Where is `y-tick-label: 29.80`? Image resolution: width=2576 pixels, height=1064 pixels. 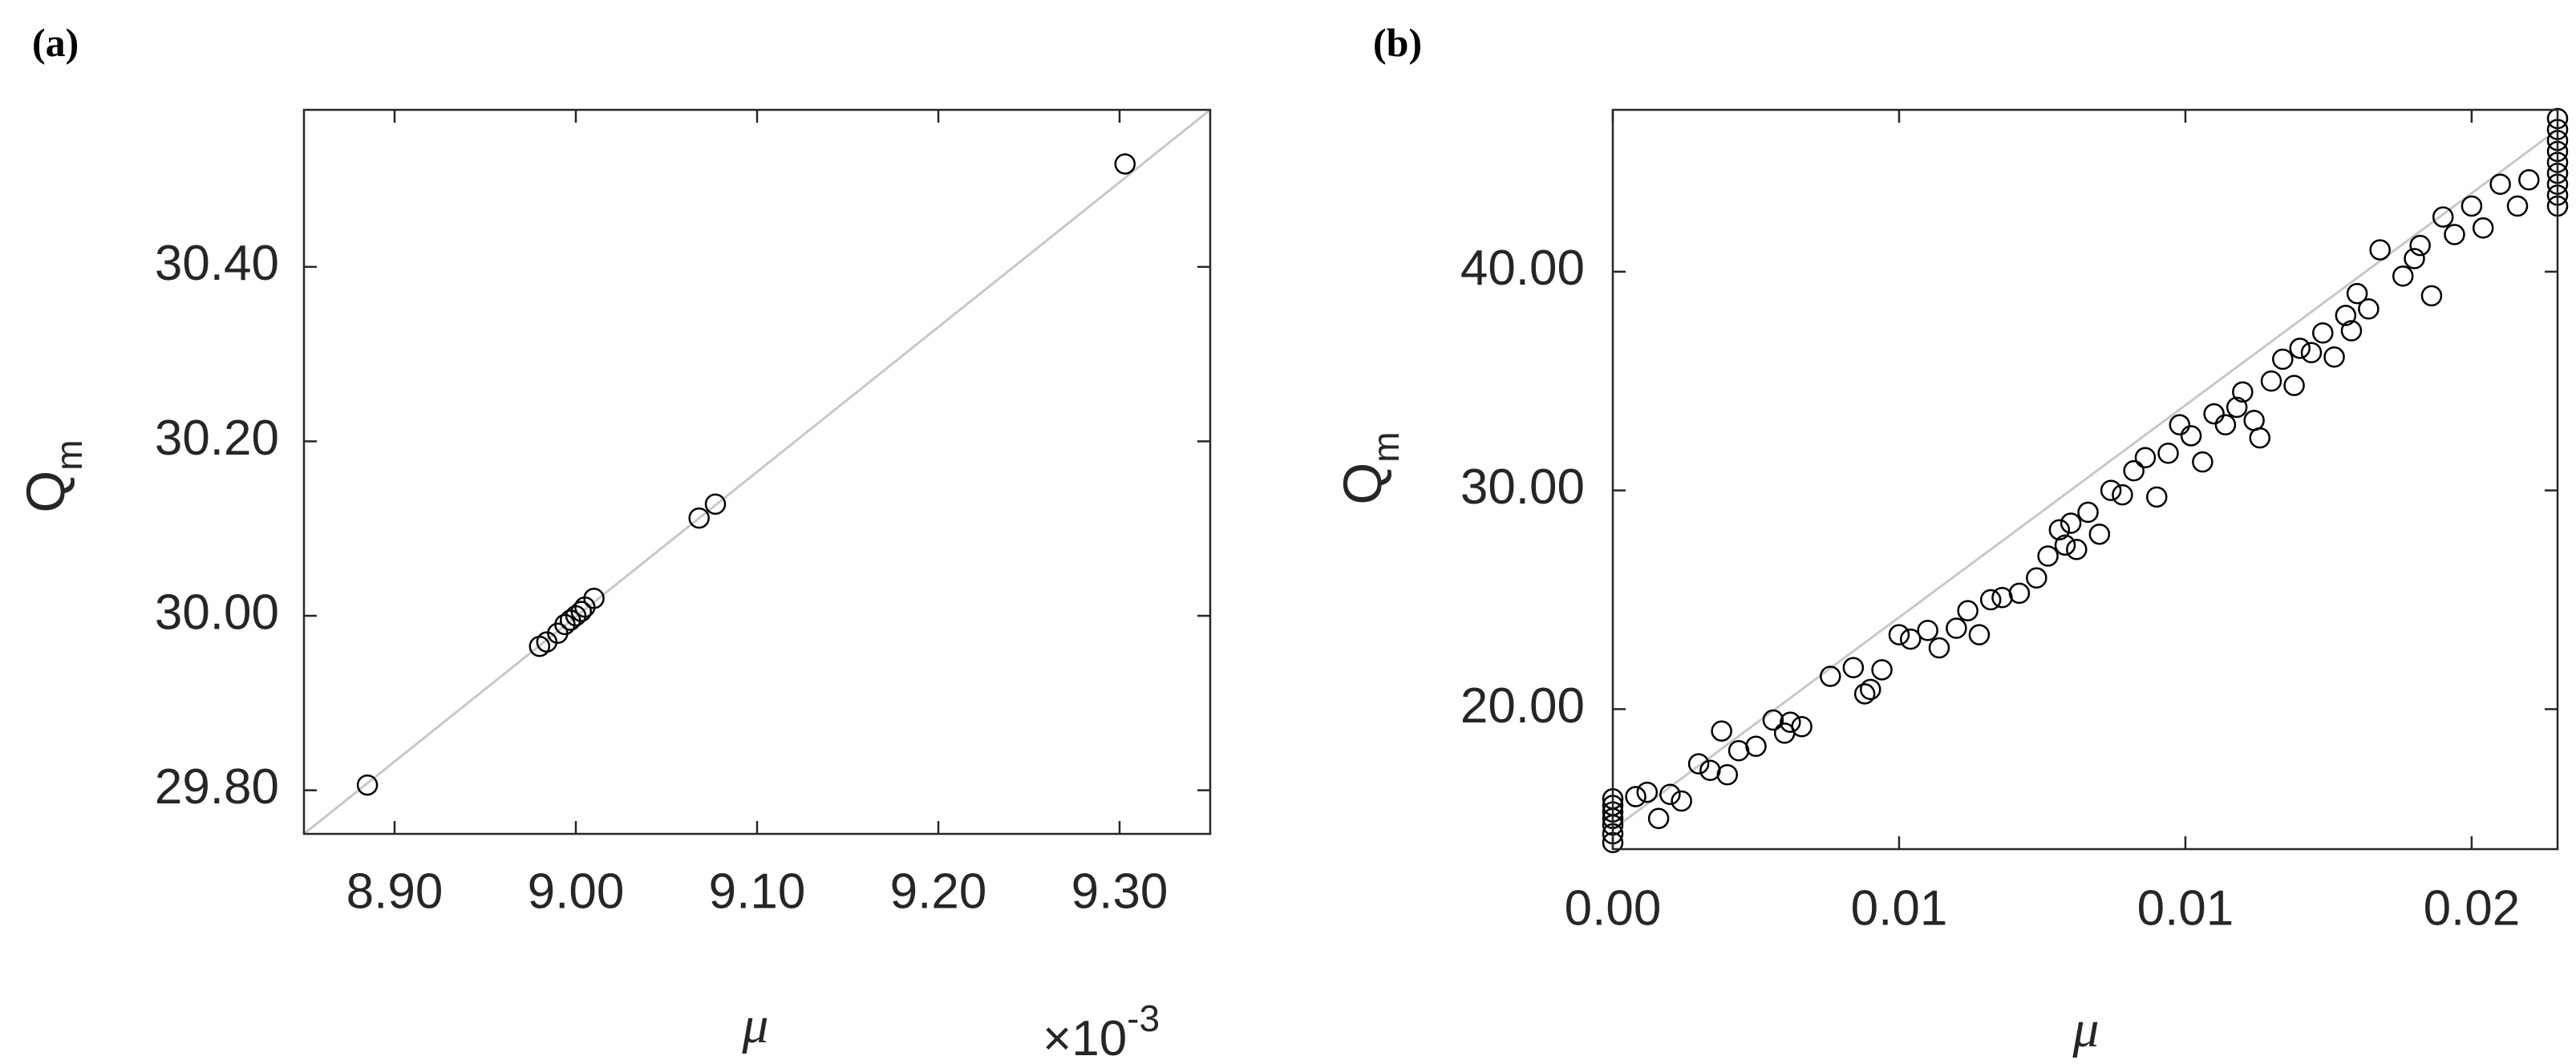 y-tick-label: 29.80 is located at coordinates (217, 787).